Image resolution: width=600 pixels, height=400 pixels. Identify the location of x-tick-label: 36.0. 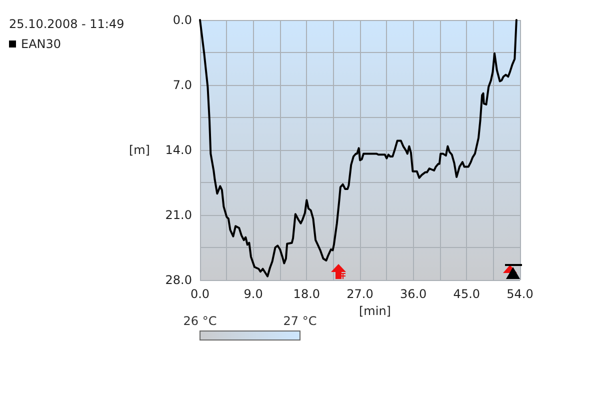
(413, 294).